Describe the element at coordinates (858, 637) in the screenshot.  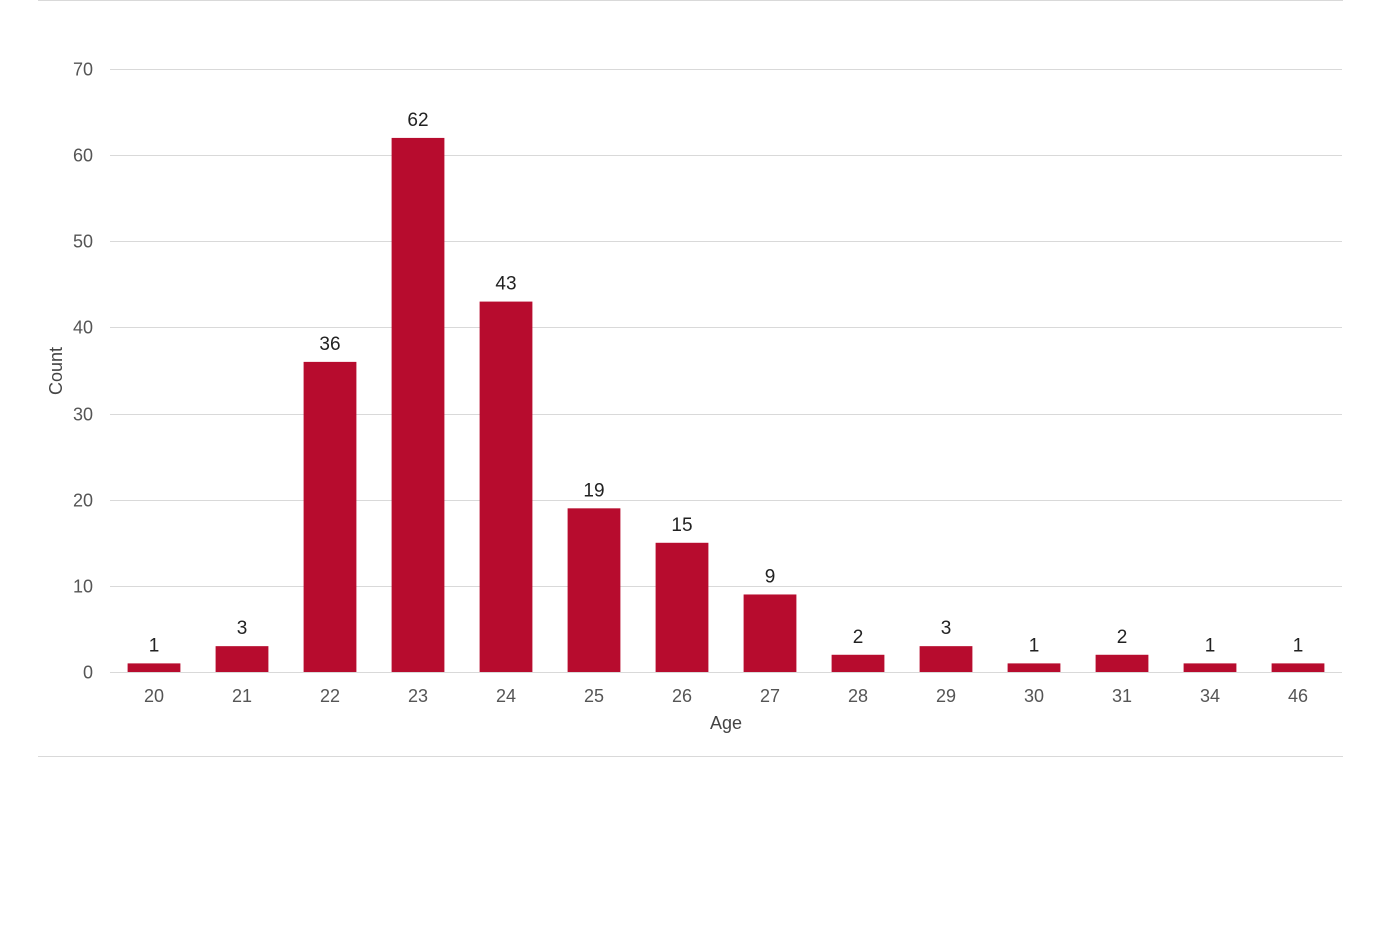
I see `data-label-28: 2` at that location.